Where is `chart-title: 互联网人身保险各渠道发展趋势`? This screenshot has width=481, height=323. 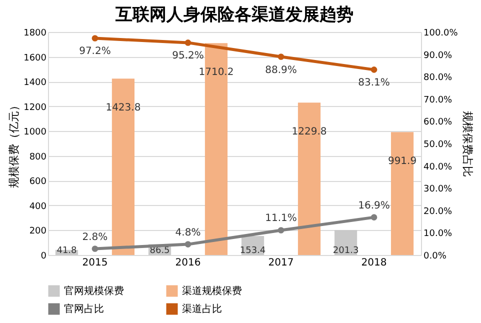 chart-title: 互联网人身保险各渠道发展趋势 is located at coordinates (234, 15).